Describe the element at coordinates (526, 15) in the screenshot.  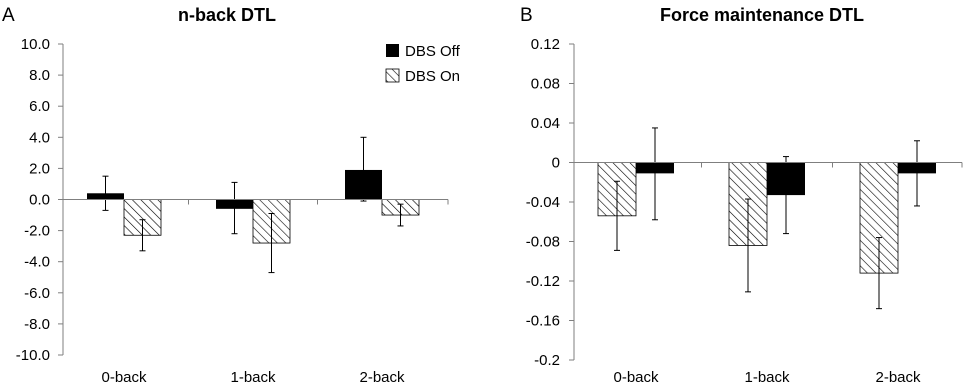
I see `panel-b-letter: B` at that location.